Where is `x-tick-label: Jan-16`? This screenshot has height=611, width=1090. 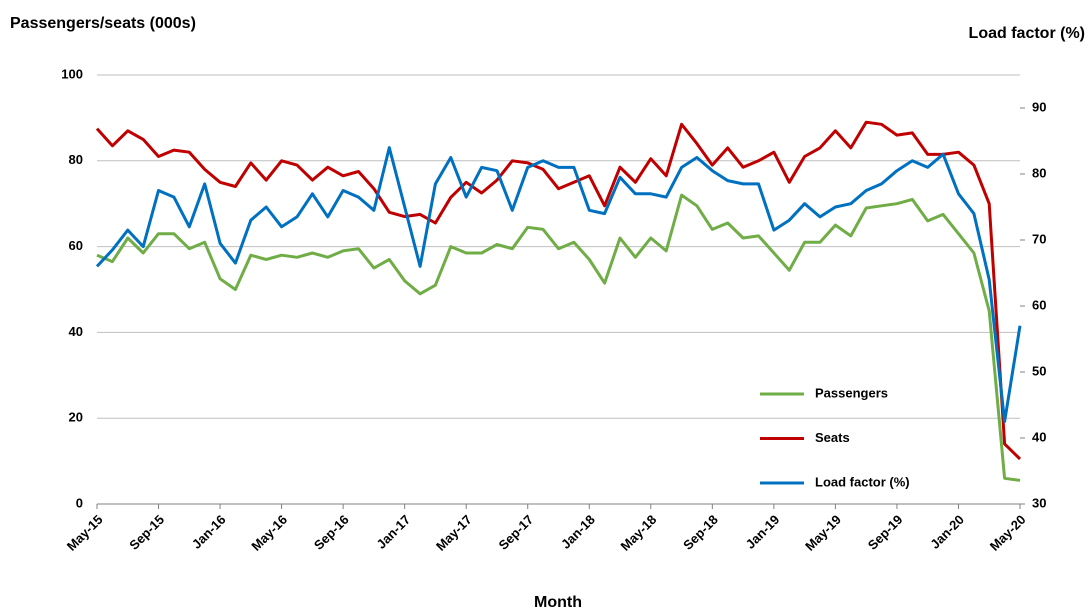 x-tick-label: Jan-16 is located at coordinates (209, 532).